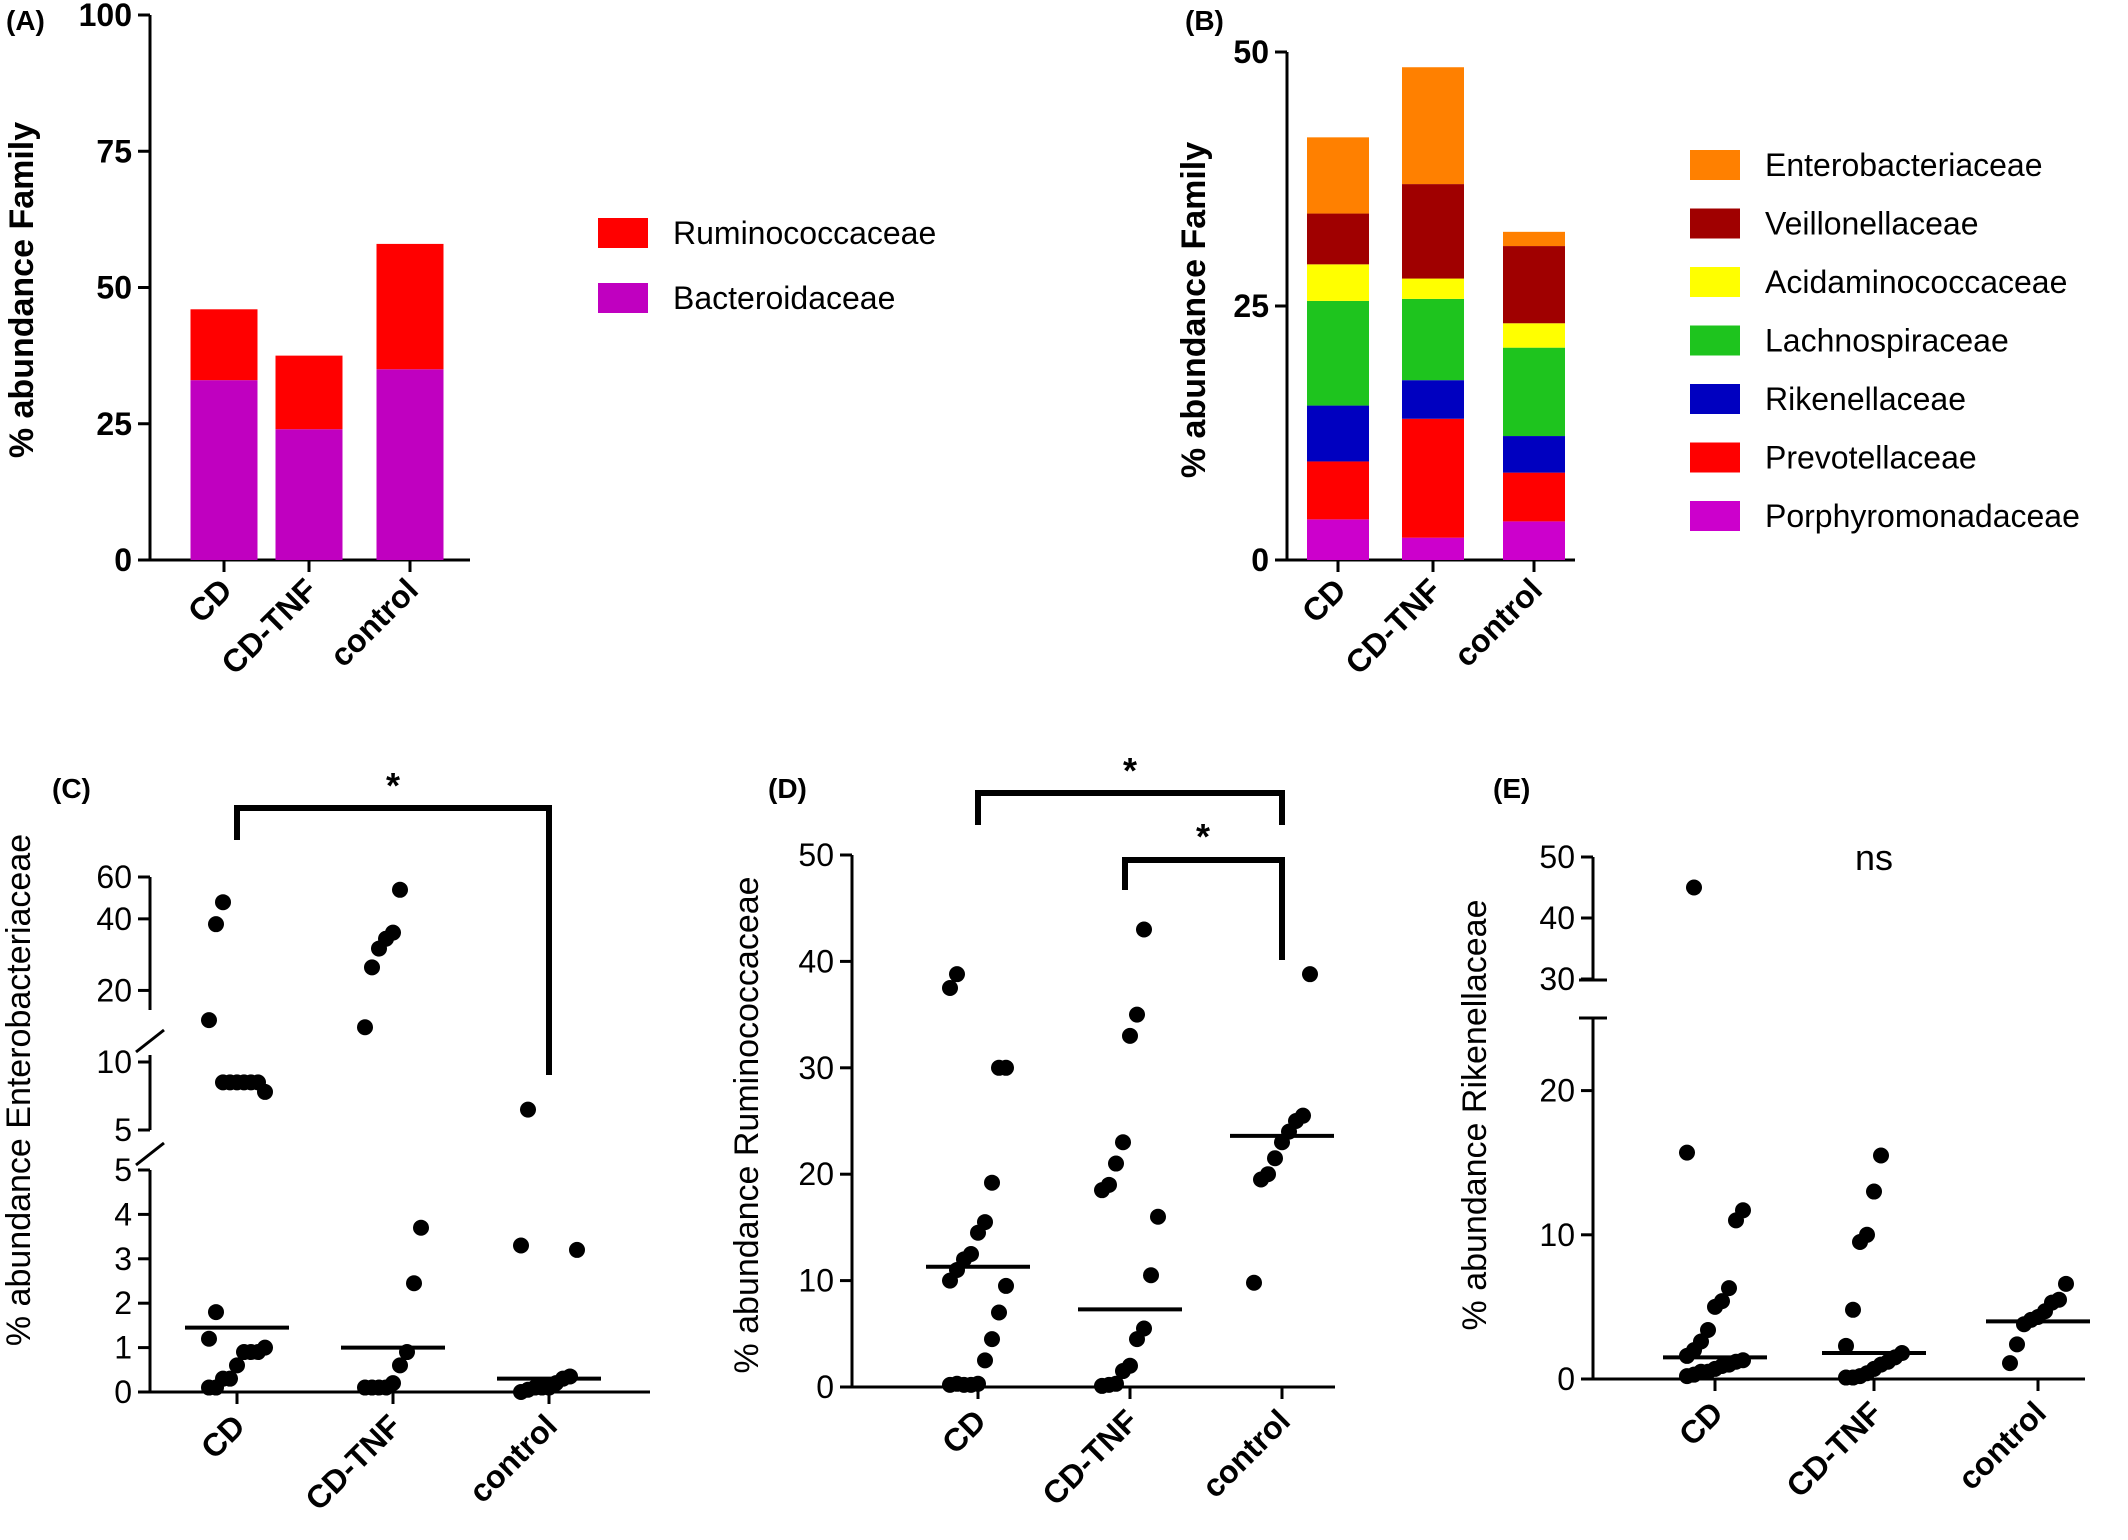 This screenshot has height=1540, width=2128. Describe the element at coordinates (513, 1458) in the screenshot. I see `panel-c-x-tick-label-2: control` at that location.